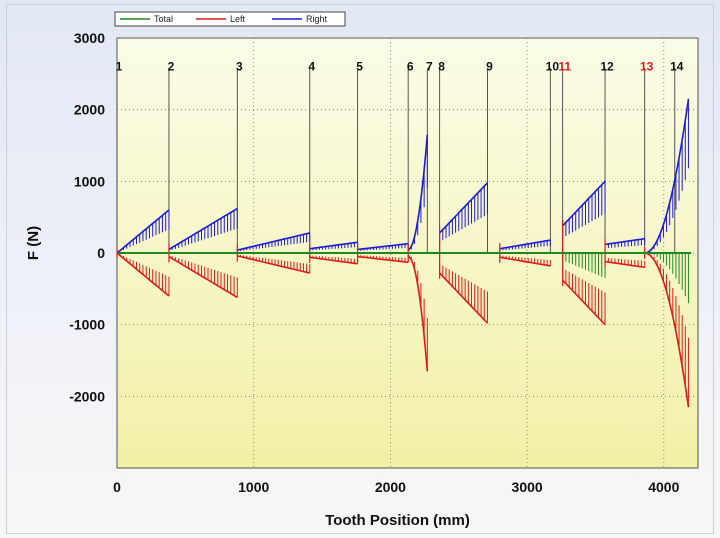 This screenshot has height=538, width=720. What do you see at coordinates (253, 487) in the screenshot?
I see `x-tick-label: 1000` at bounding box center [253, 487].